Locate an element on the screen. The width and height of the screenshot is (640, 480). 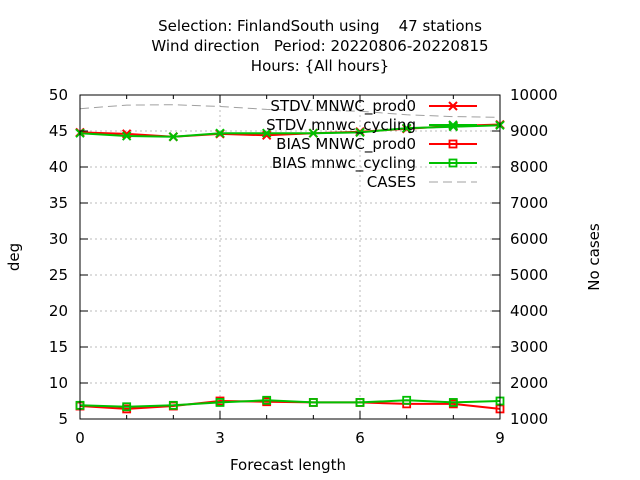
x-tick-label: 9 is located at coordinates (500, 438).